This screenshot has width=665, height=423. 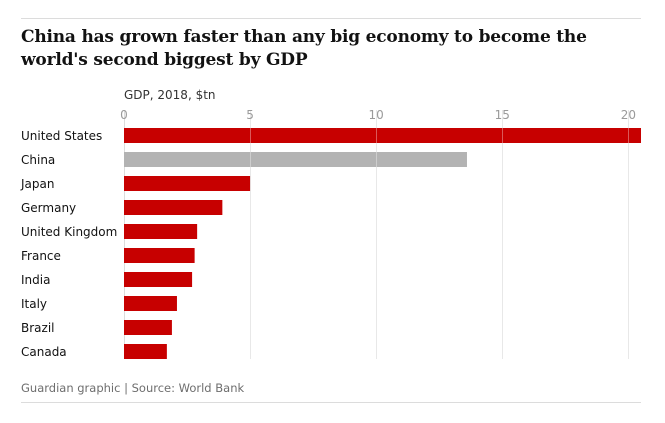 What do you see at coordinates (38, 160) in the screenshot?
I see `category-label: China` at bounding box center [38, 160].